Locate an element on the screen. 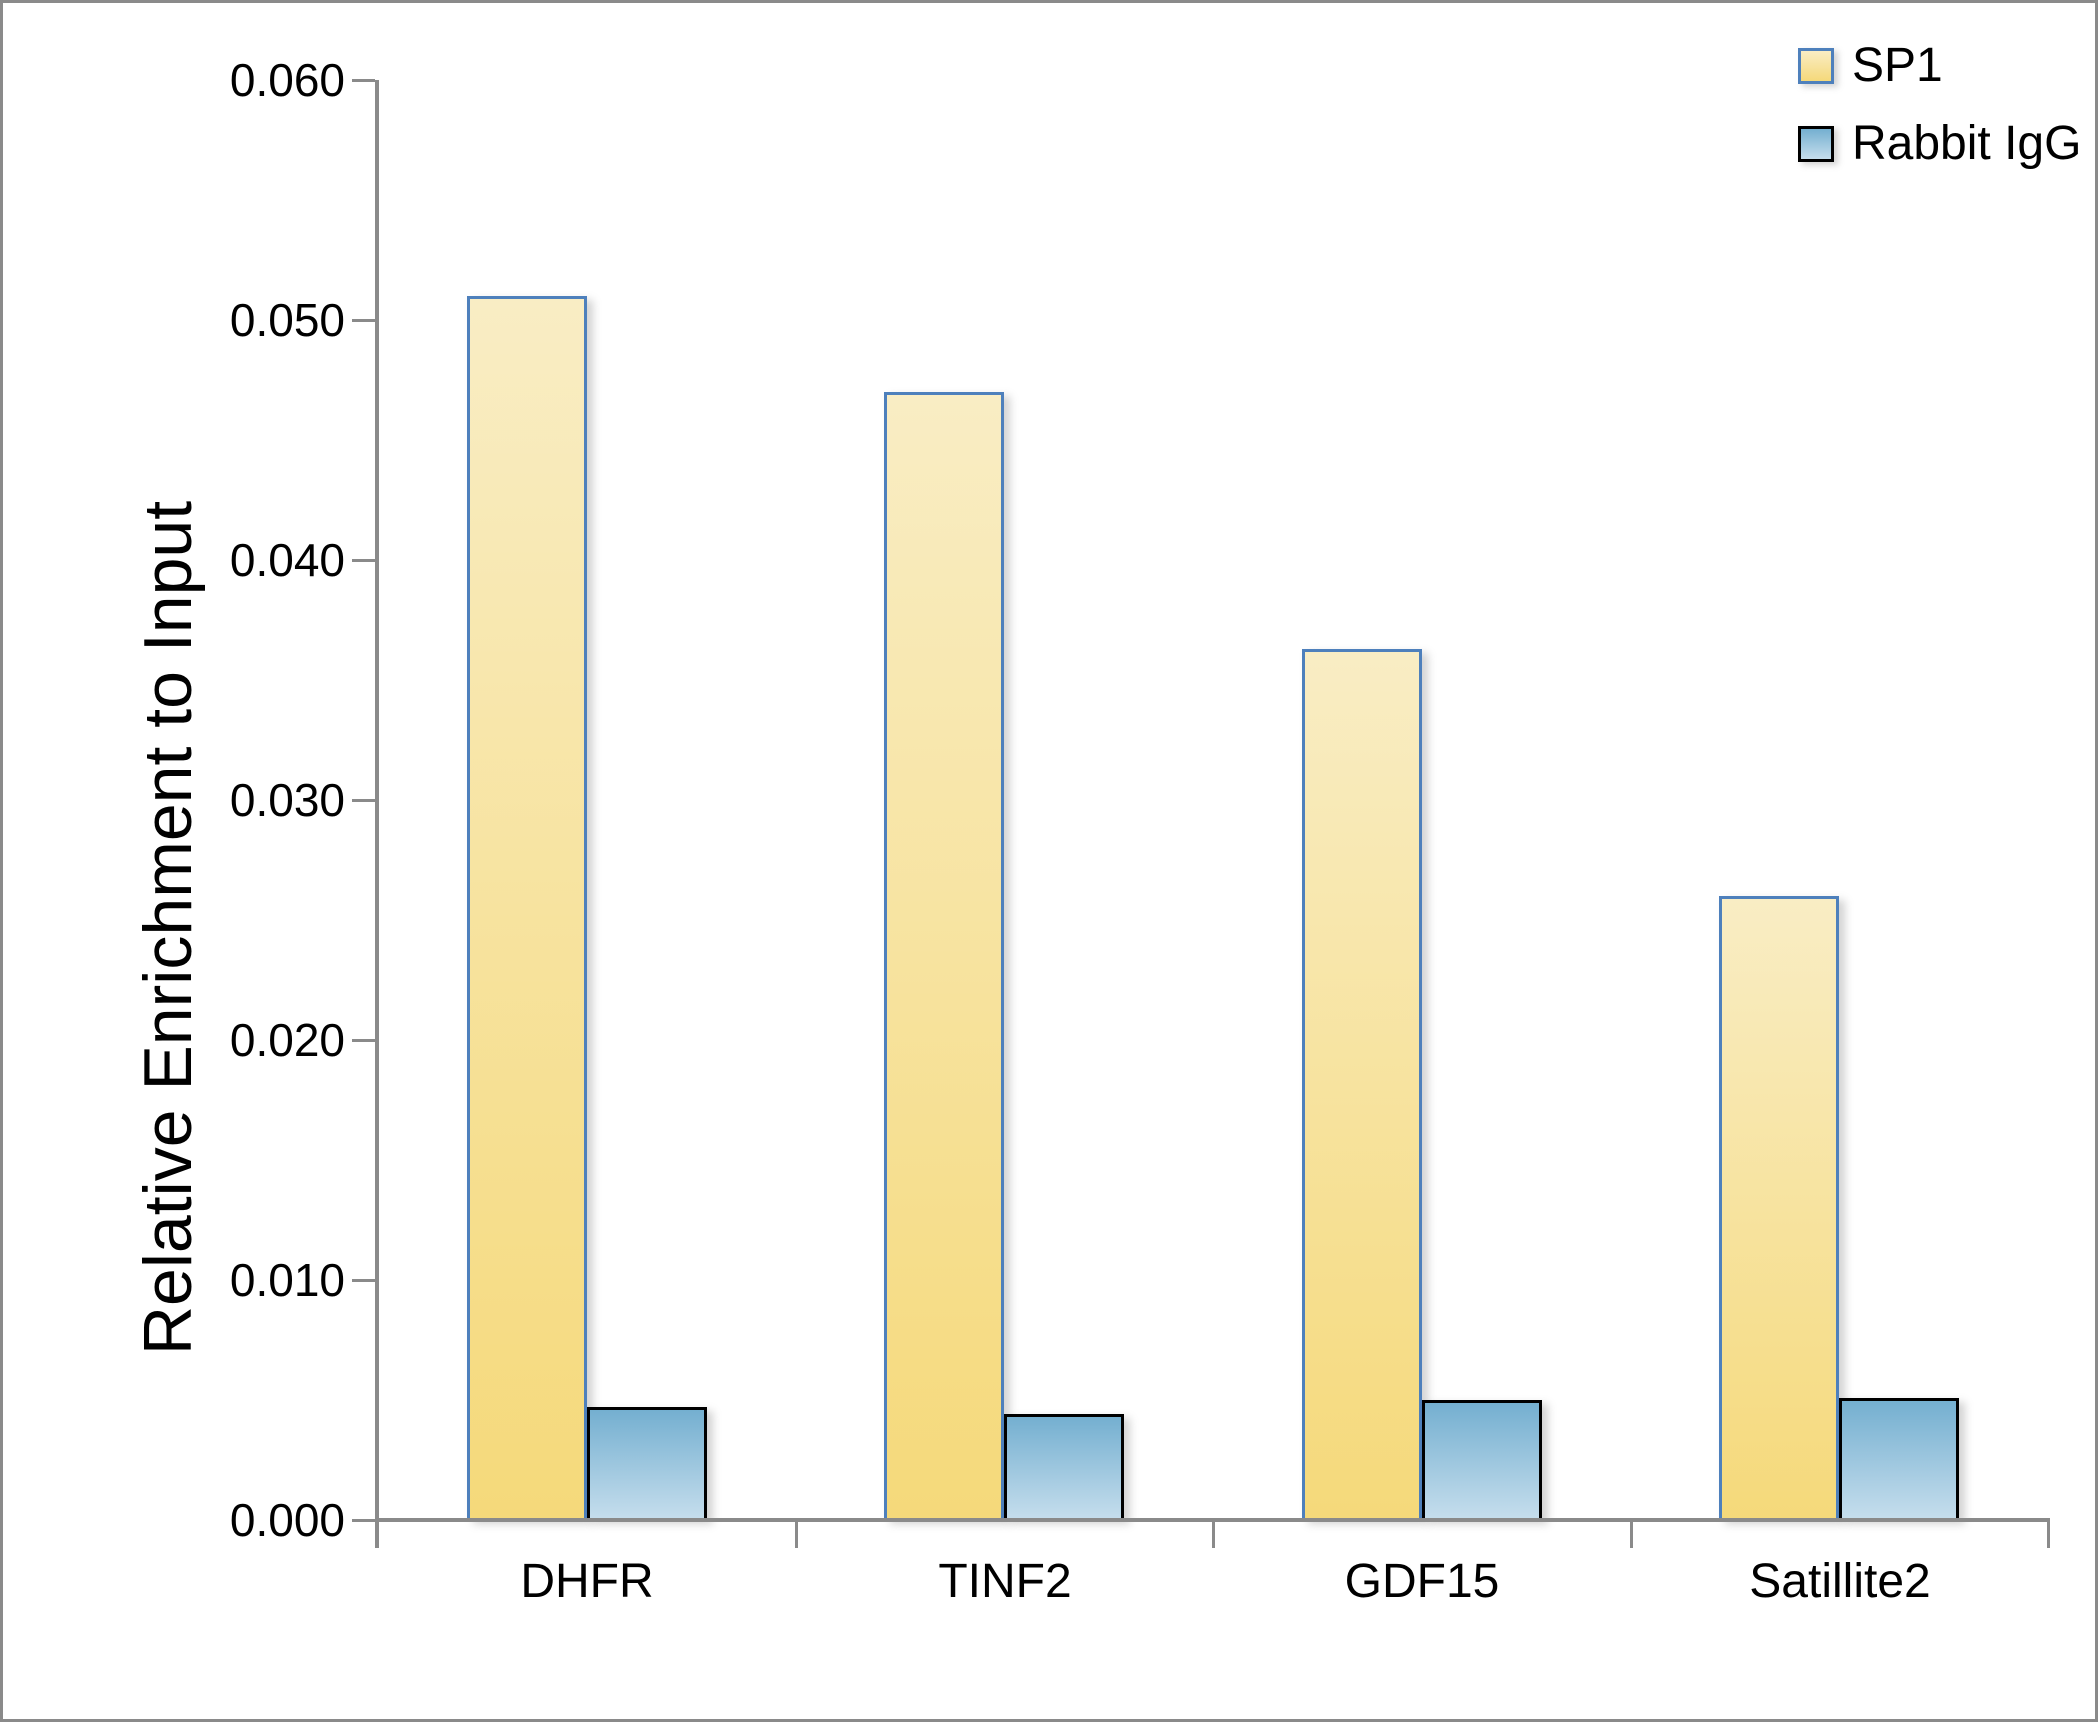  legend-swatch-sp1 is located at coordinates (1816, 66).